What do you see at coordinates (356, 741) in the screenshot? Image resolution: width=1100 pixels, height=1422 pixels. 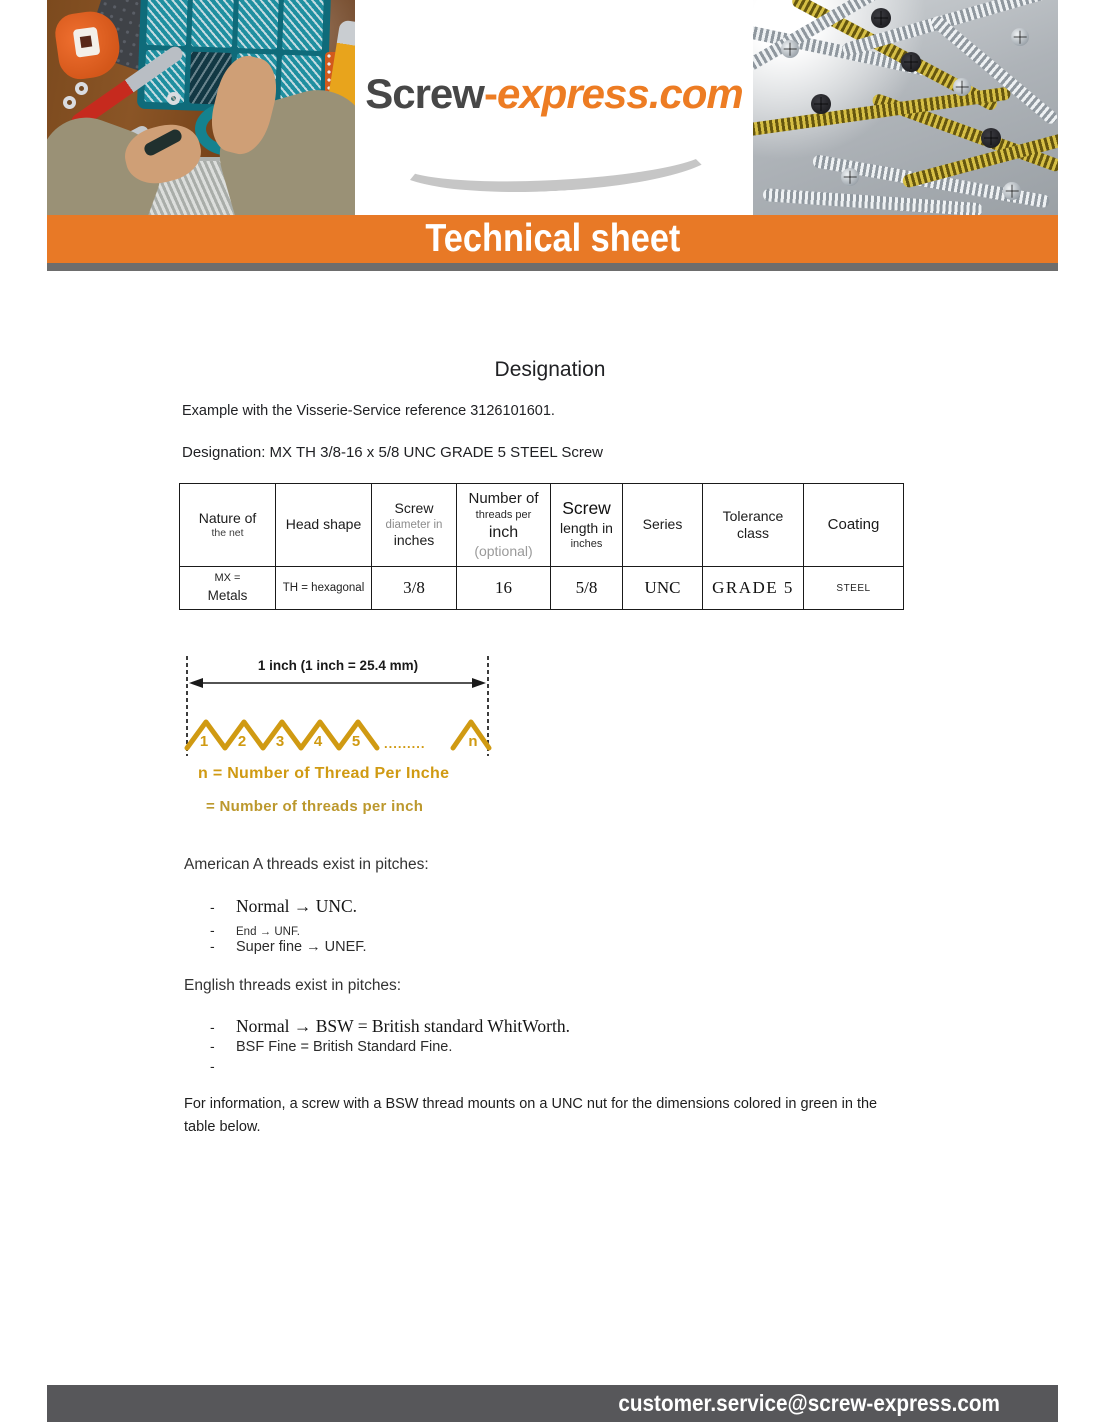 I see `tick-5: 5` at bounding box center [356, 741].